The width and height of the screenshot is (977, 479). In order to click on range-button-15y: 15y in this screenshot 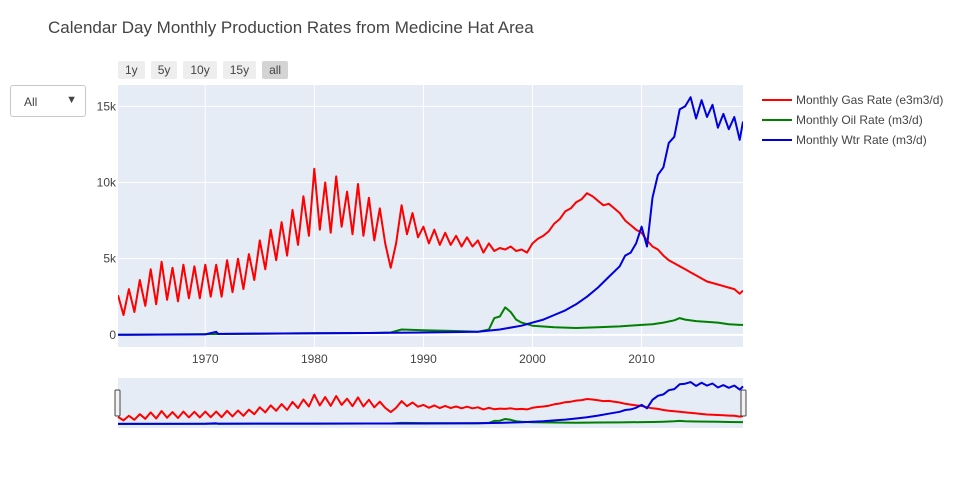, I will do `click(239, 70)`.